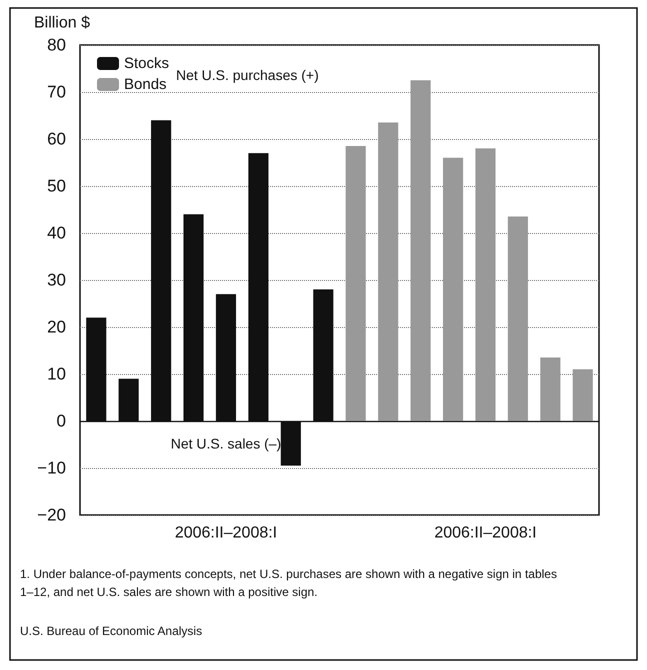 The image size is (647, 670). What do you see at coordinates (226, 444) in the screenshot?
I see `annotation: Net U.S. sales (–)` at bounding box center [226, 444].